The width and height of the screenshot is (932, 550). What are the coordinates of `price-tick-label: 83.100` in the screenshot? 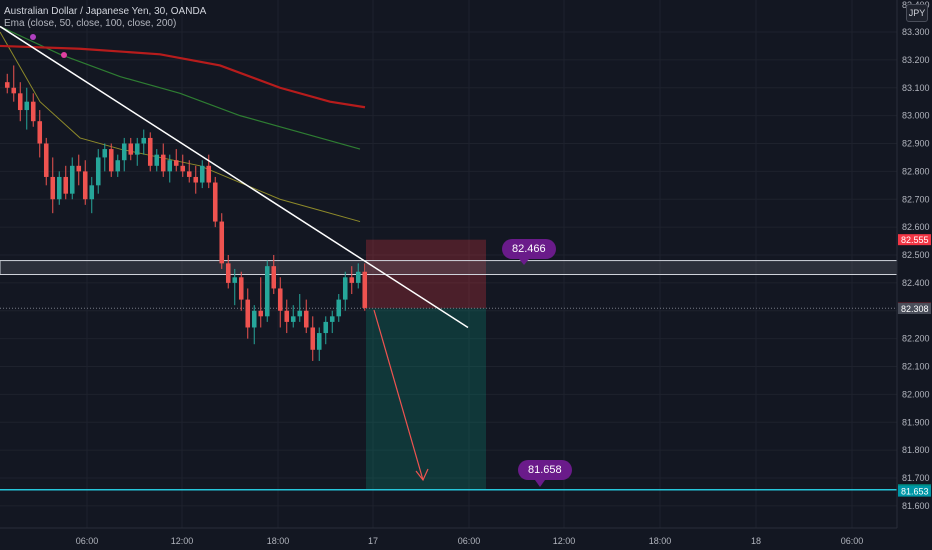 It's located at (916, 88).